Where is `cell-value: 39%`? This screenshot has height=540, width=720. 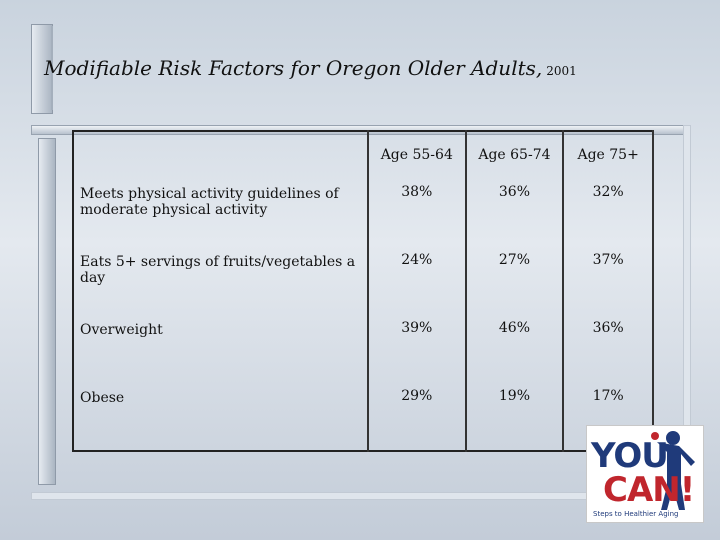
cell-value: 39% is located at coordinates (416, 348).